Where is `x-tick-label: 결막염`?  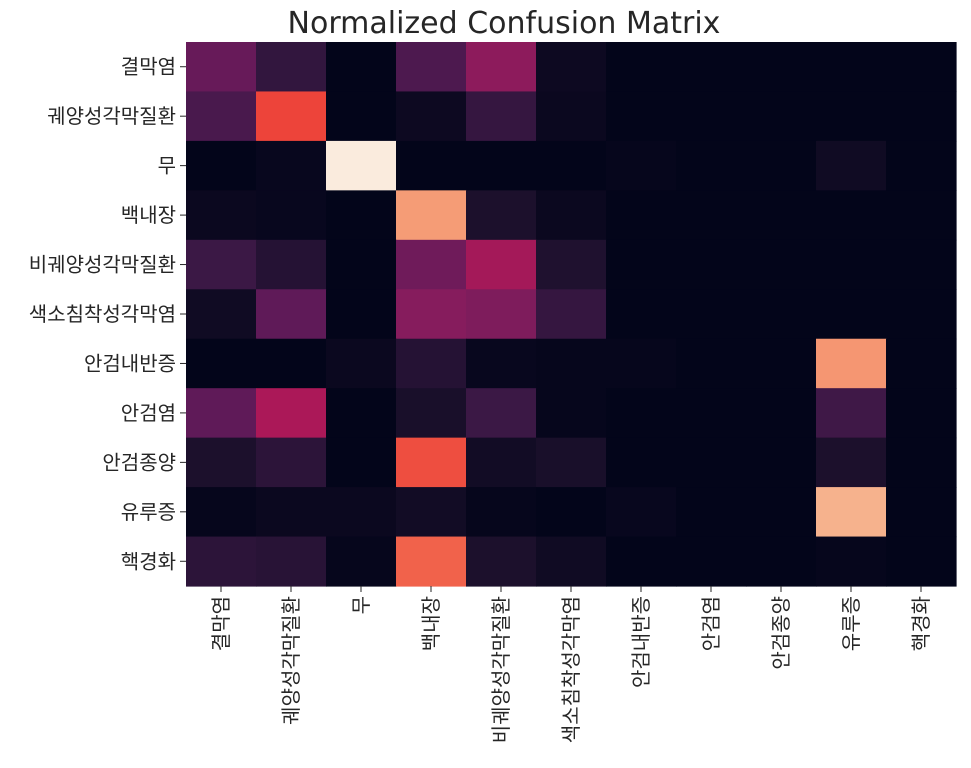 x-tick-label: 결막염 is located at coordinates (221, 623).